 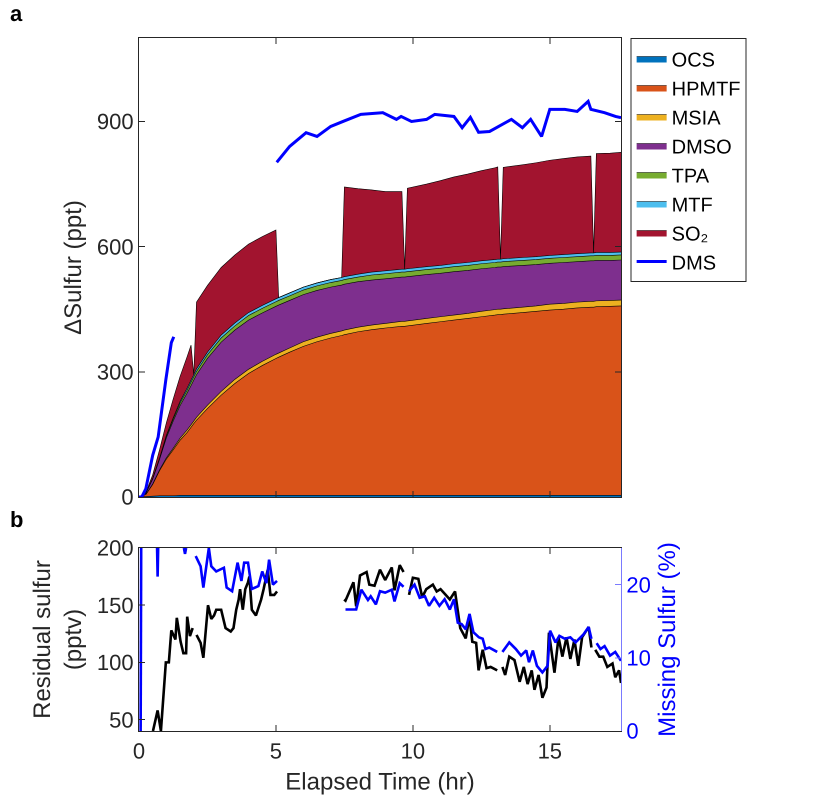 I want to click on x-tick-label: 5, so click(x=276, y=751).